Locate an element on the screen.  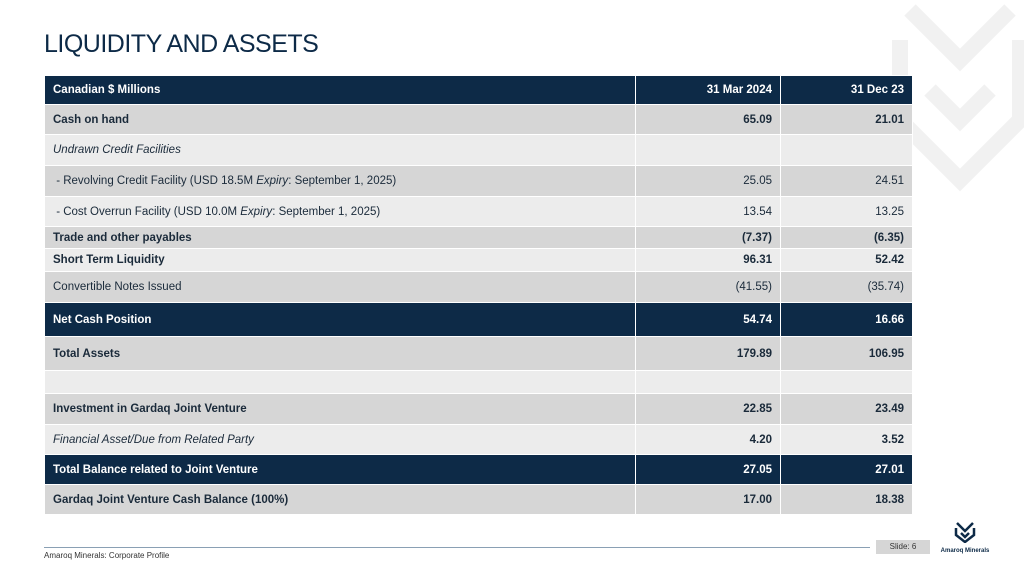
header-cell: 31 Mar 2024 is located at coordinates (708, 90).